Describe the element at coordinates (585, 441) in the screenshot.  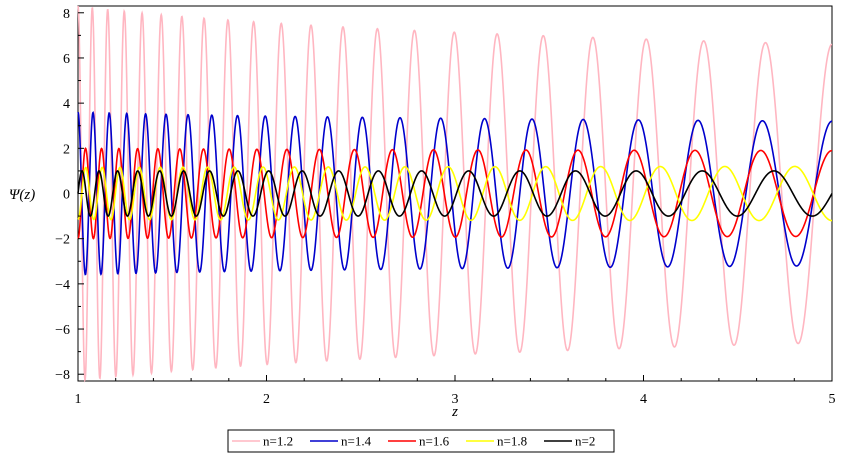
I see `legend-label: n=2` at that location.